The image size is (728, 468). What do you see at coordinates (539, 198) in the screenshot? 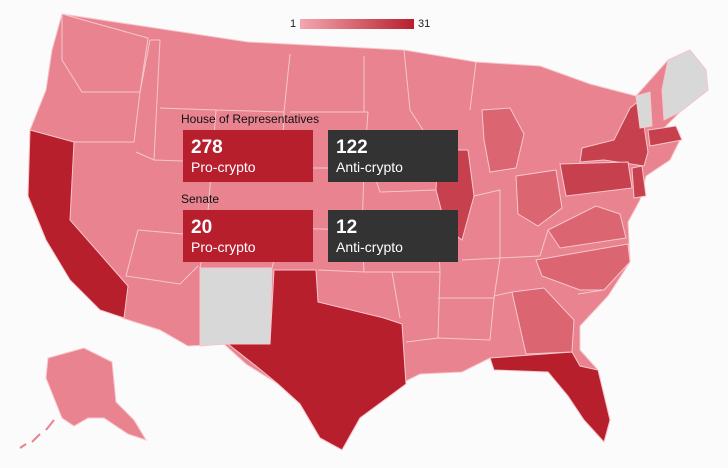
I see `state-ohio` at bounding box center [539, 198].